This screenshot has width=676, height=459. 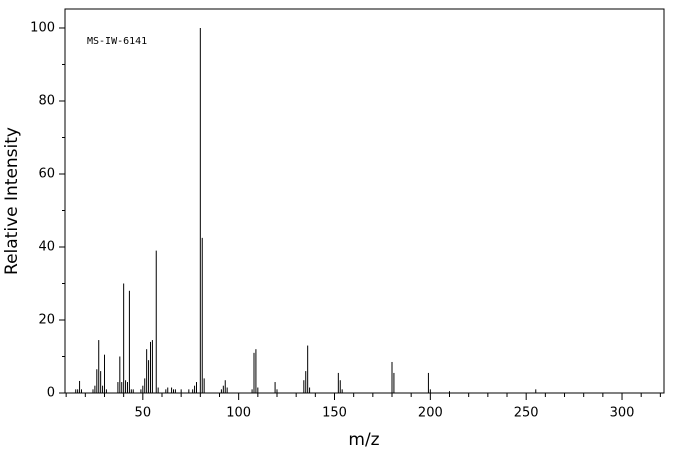 What do you see at coordinates (363, 440) in the screenshot?
I see `x-axis-label: m/z` at bounding box center [363, 440].